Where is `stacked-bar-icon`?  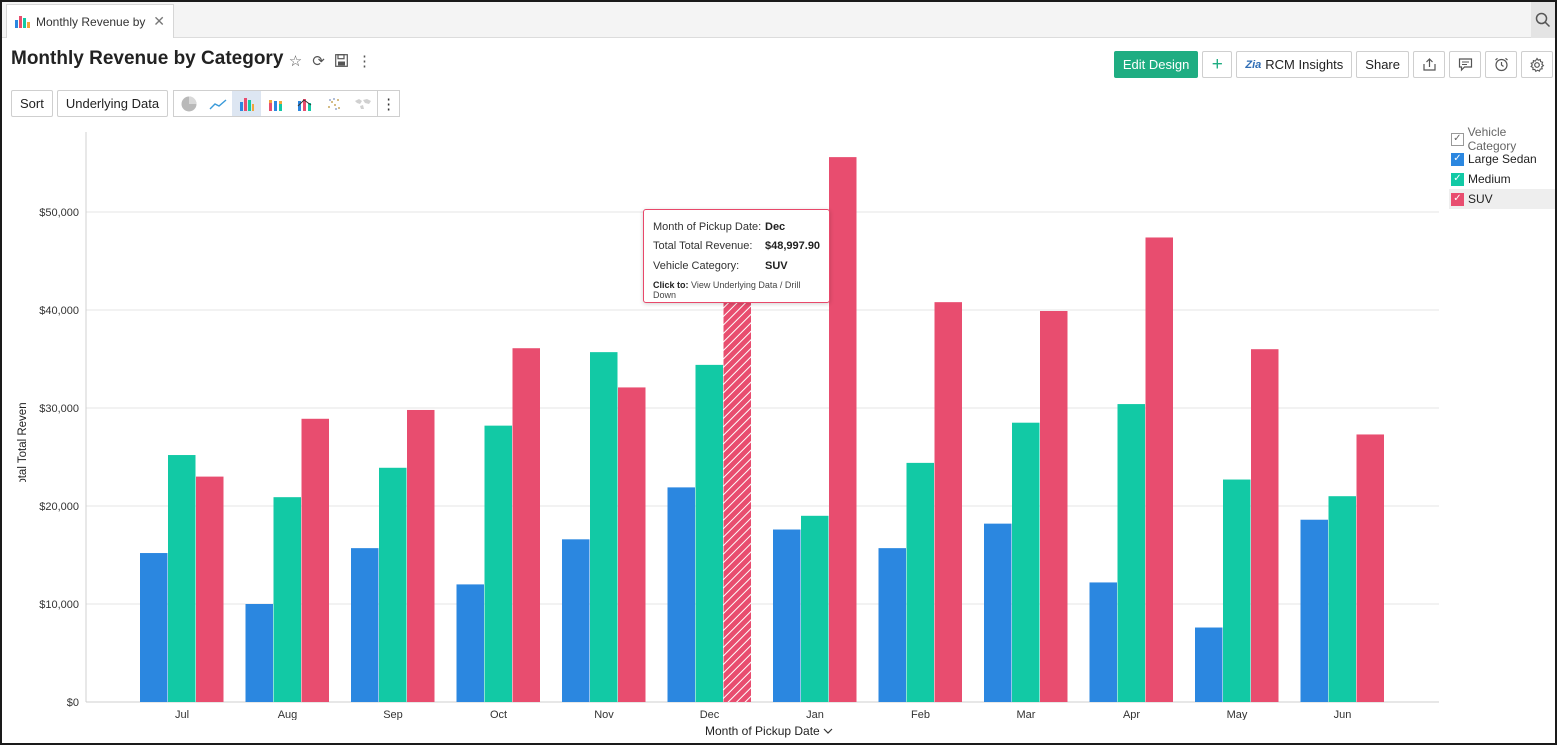 stacked-bar-icon is located at coordinates (275, 103).